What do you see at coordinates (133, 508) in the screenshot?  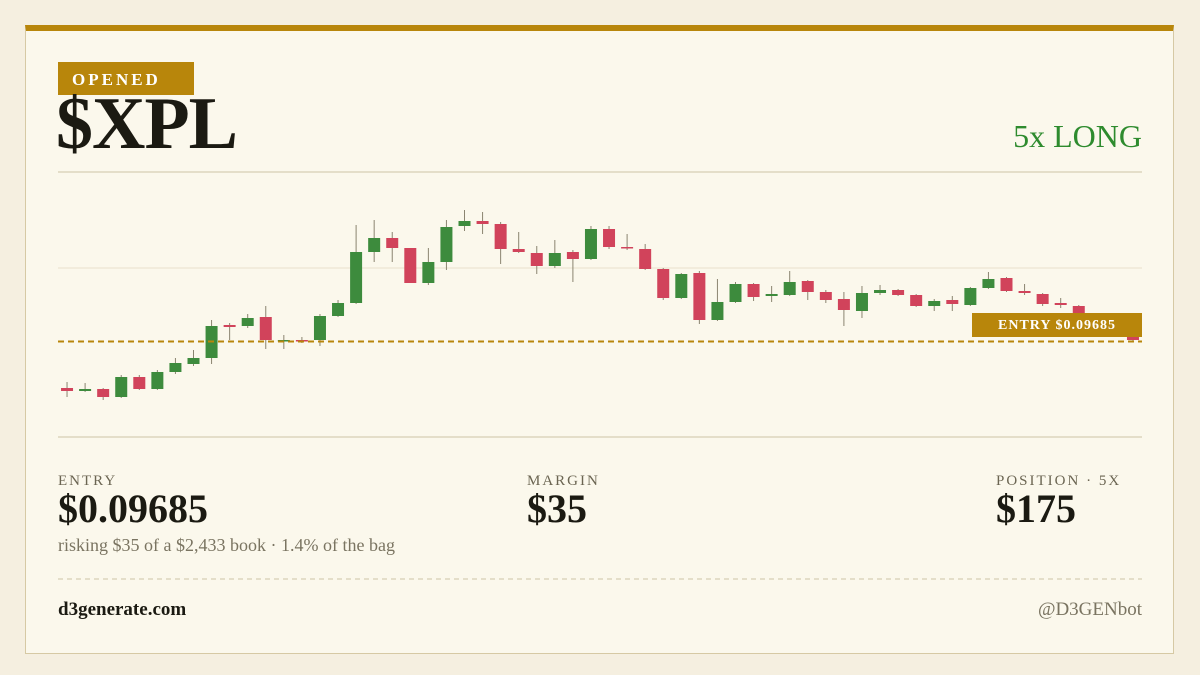 I see `stat-value: $0.09685` at bounding box center [133, 508].